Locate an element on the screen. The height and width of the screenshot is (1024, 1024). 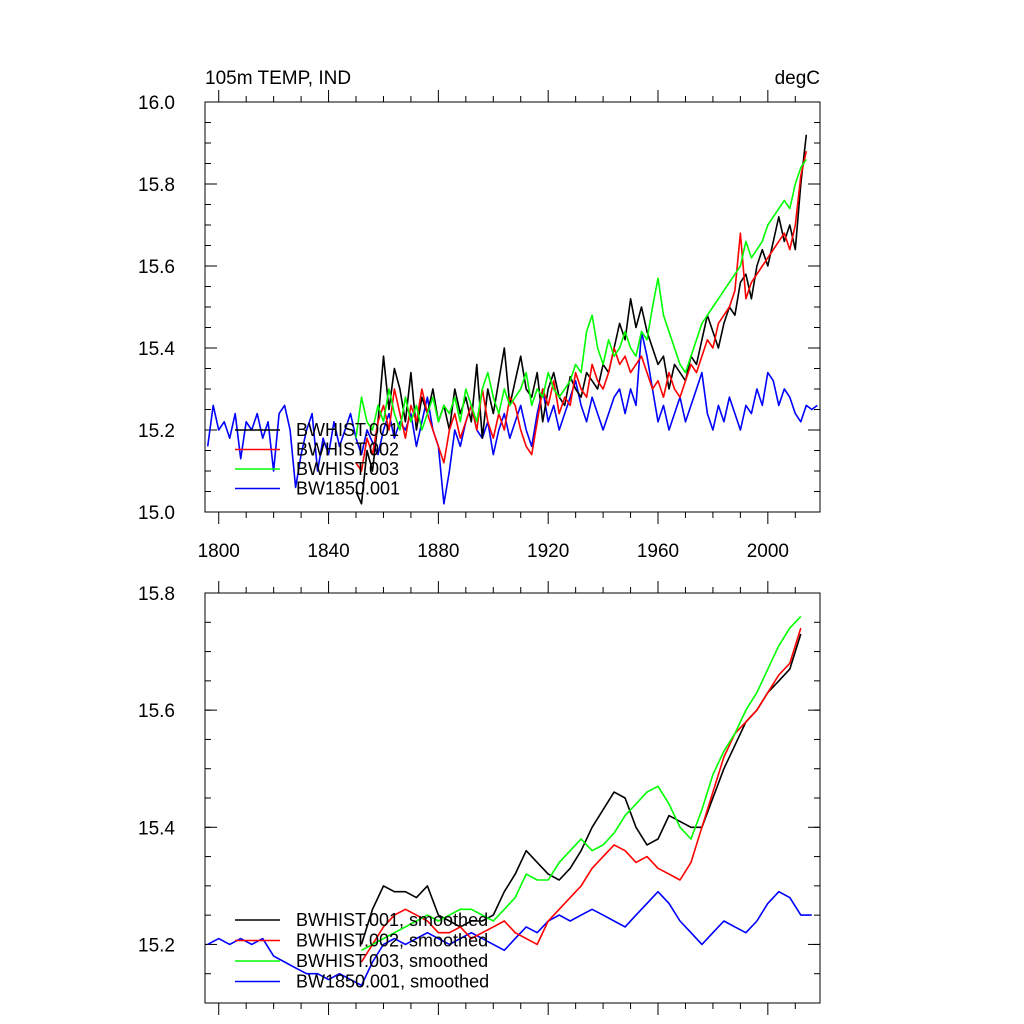
y-tick-label: 15.0 is located at coordinates (156, 513).